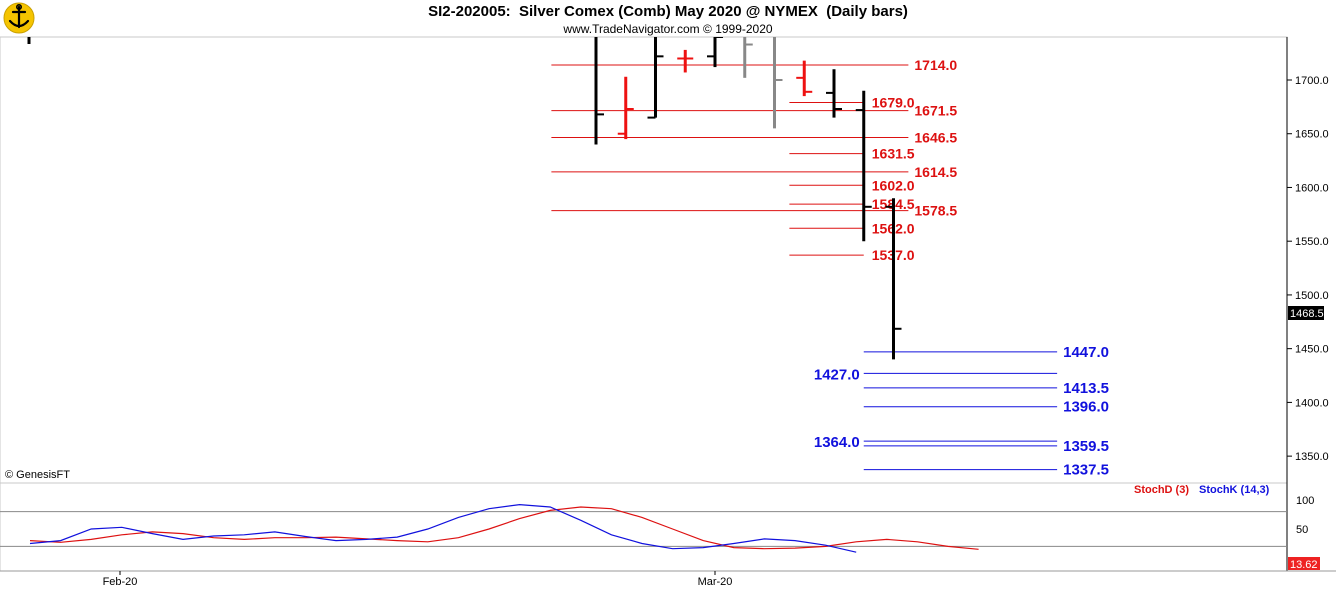 This screenshot has width=1336, height=591. What do you see at coordinates (837, 442) in the screenshot?
I see `level-label-15: 1364.0` at bounding box center [837, 442].